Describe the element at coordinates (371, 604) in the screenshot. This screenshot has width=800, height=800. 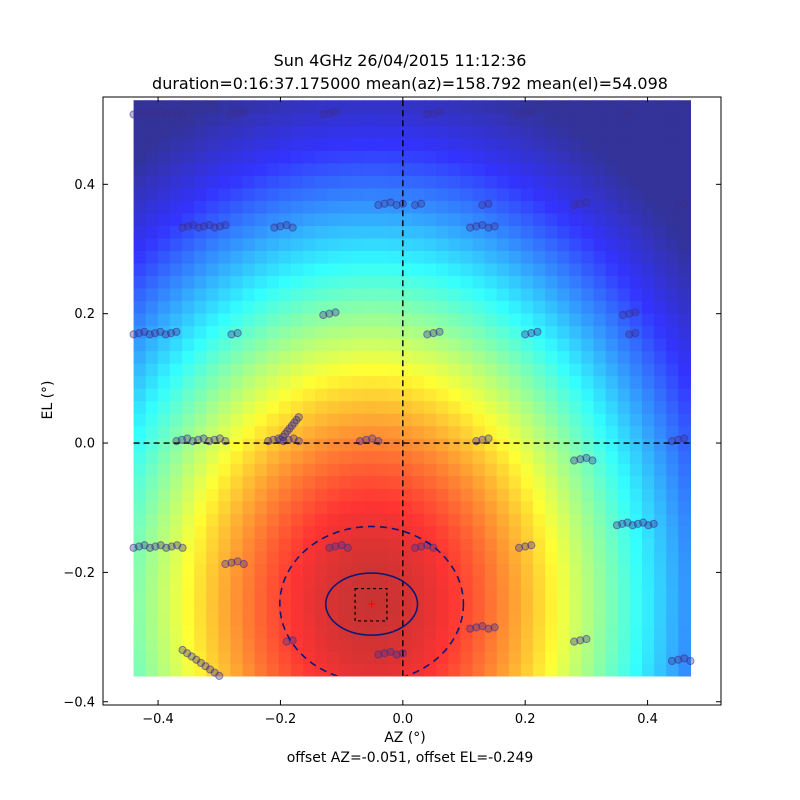
I see `beam-solid-ellipse` at that location.